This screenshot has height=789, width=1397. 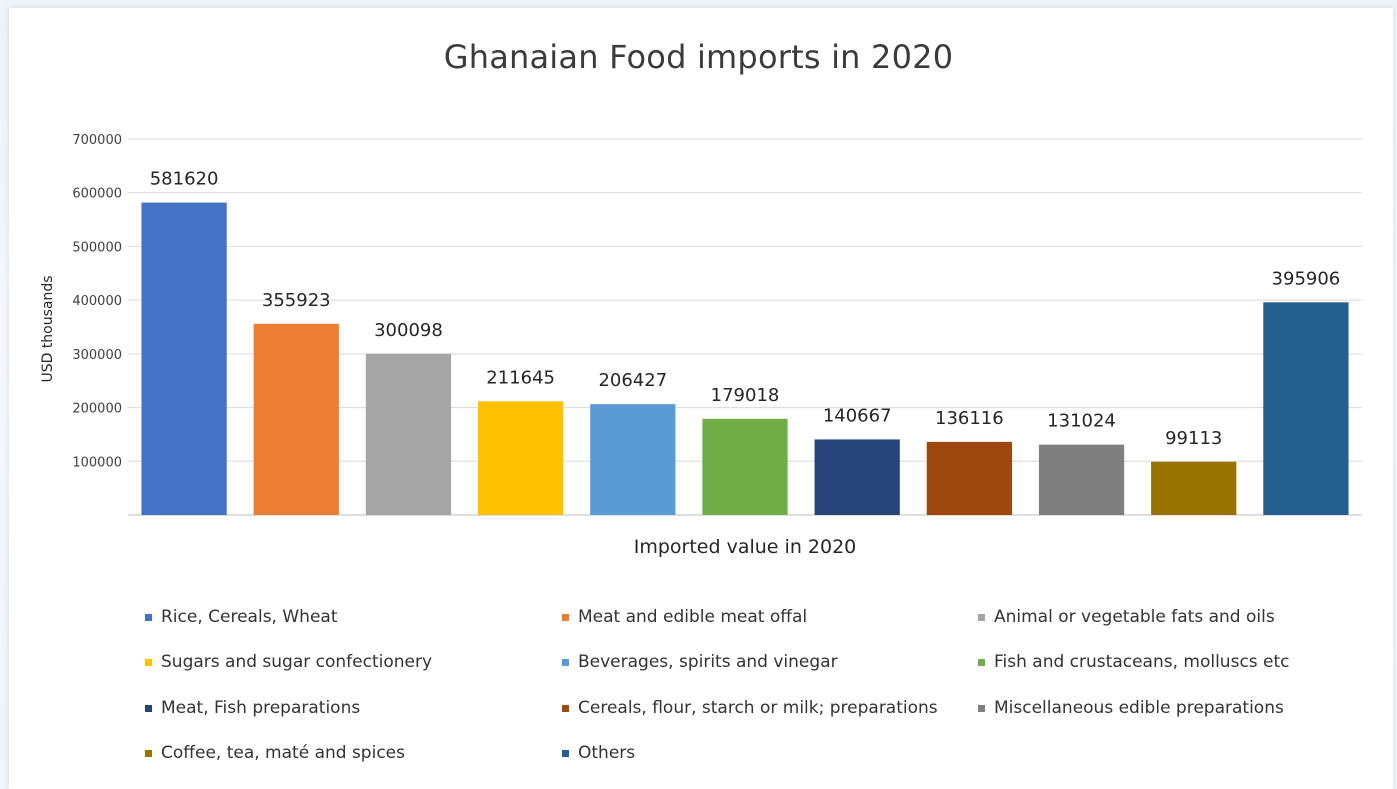 I want to click on data-label: 140667, so click(x=857, y=415).